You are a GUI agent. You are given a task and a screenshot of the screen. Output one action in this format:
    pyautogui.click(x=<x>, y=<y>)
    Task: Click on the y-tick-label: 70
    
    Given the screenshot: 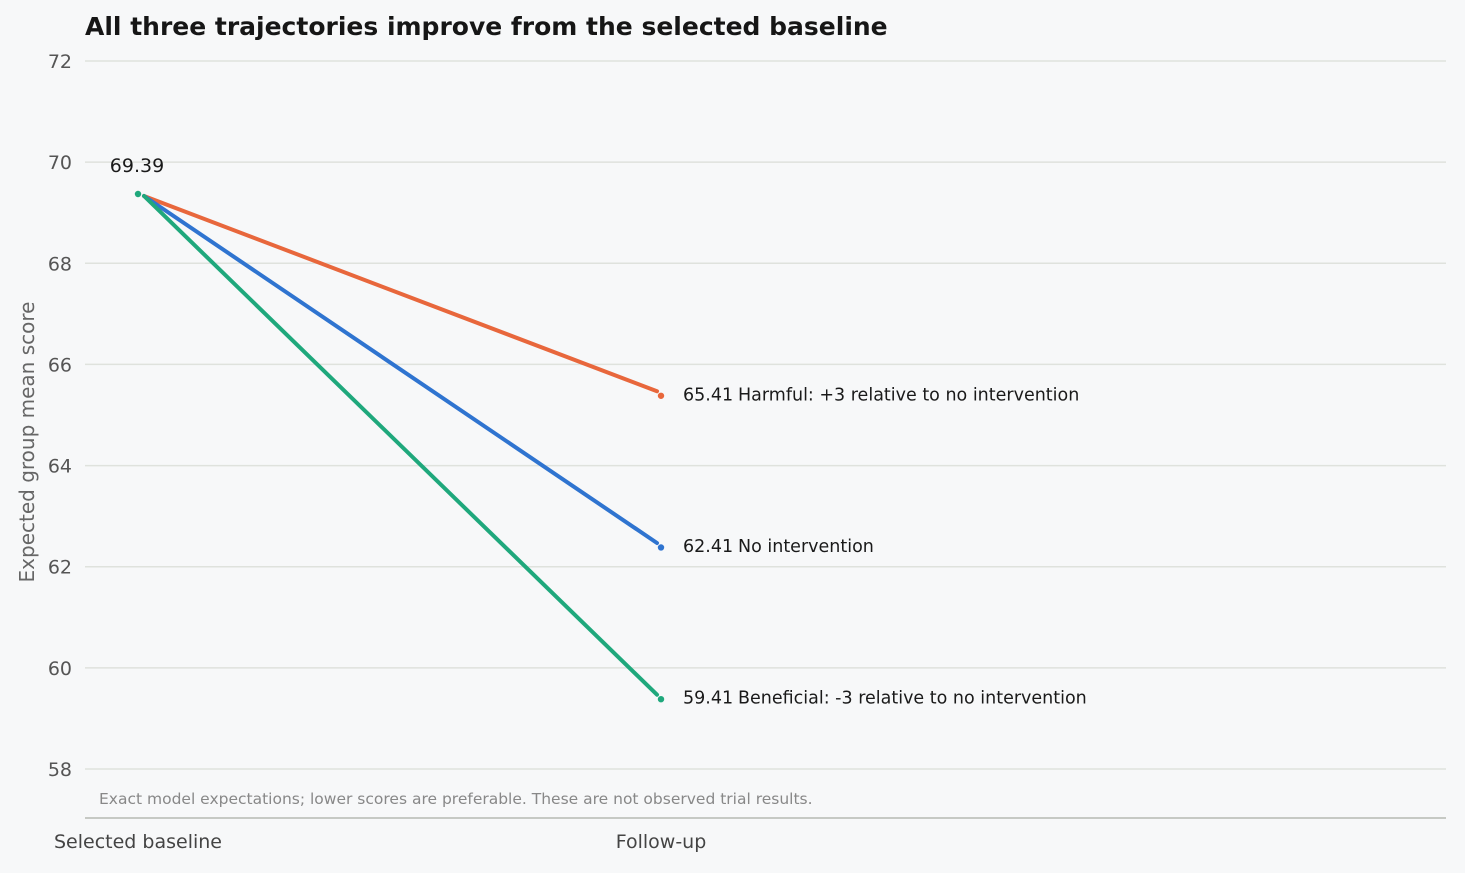 What is the action you would take?
    pyautogui.click(x=60, y=163)
    